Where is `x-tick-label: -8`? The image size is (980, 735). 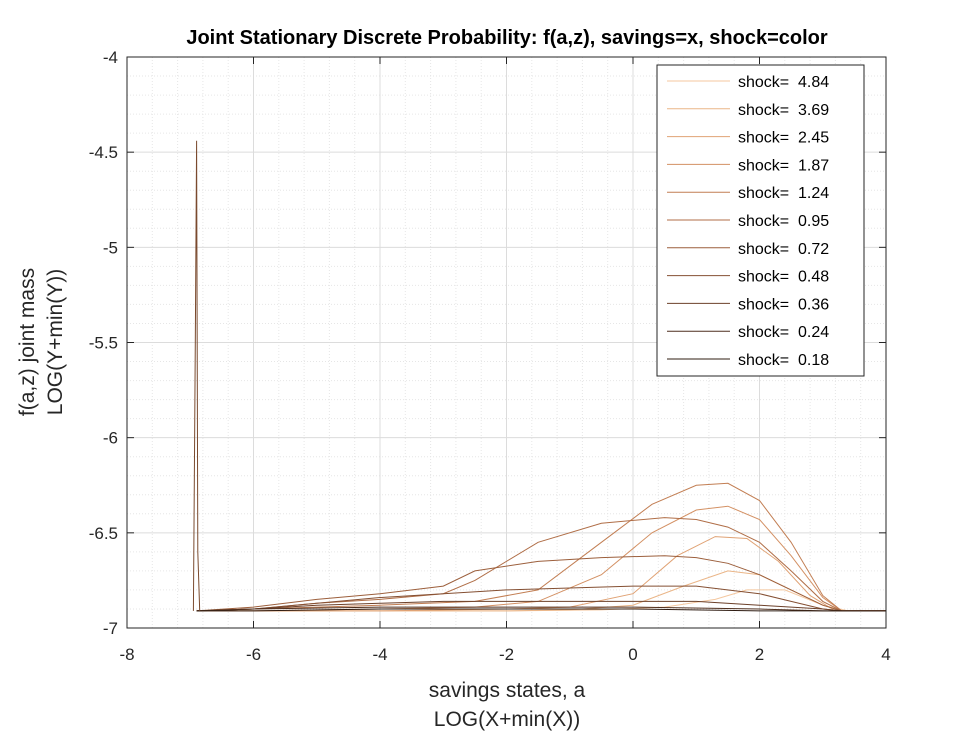 x-tick-label: -8 is located at coordinates (126, 654).